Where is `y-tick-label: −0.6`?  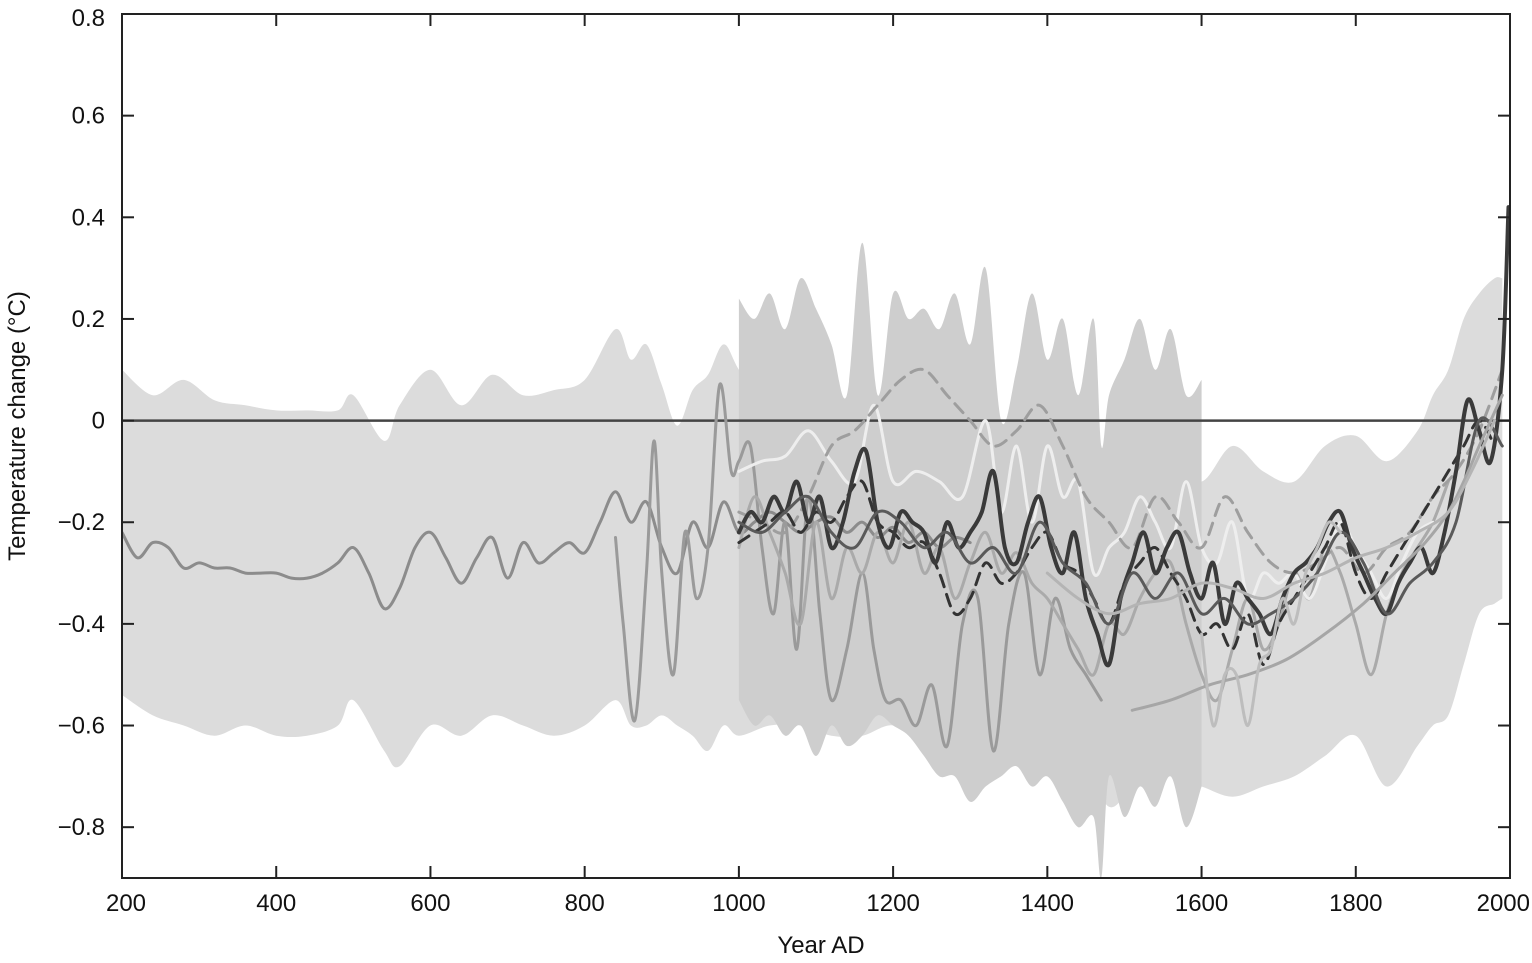 y-tick-label: −0.6 is located at coordinates (81, 726).